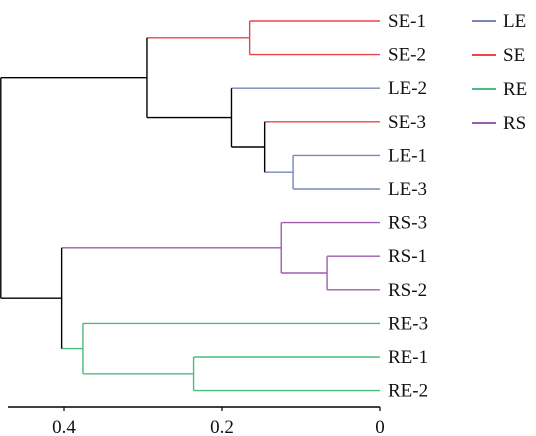  What do you see at coordinates (407, 122) in the screenshot?
I see `leaf-label-se-3: SE-3` at bounding box center [407, 122].